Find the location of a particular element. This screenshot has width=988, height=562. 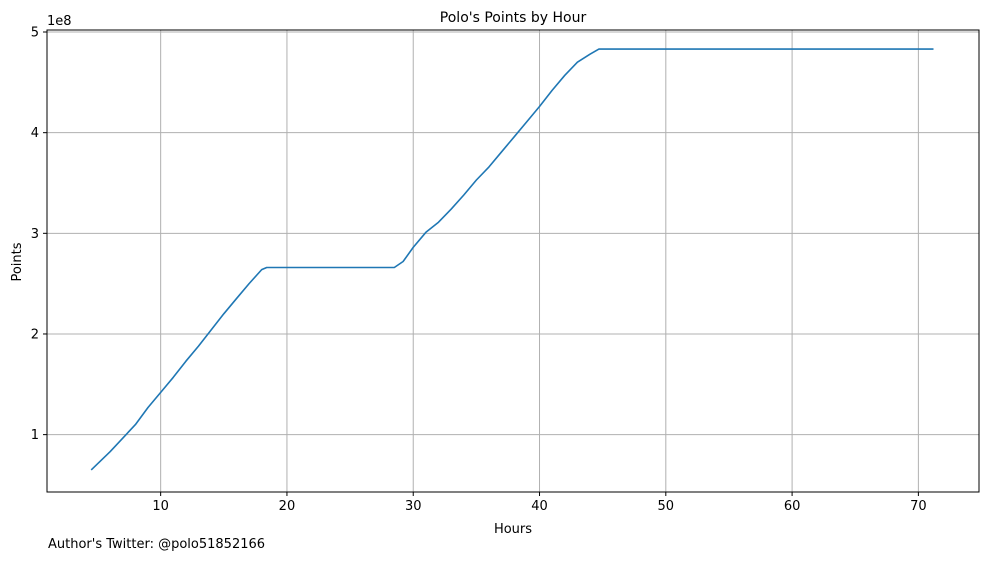

y-tick-label: 4 is located at coordinates (35, 133).